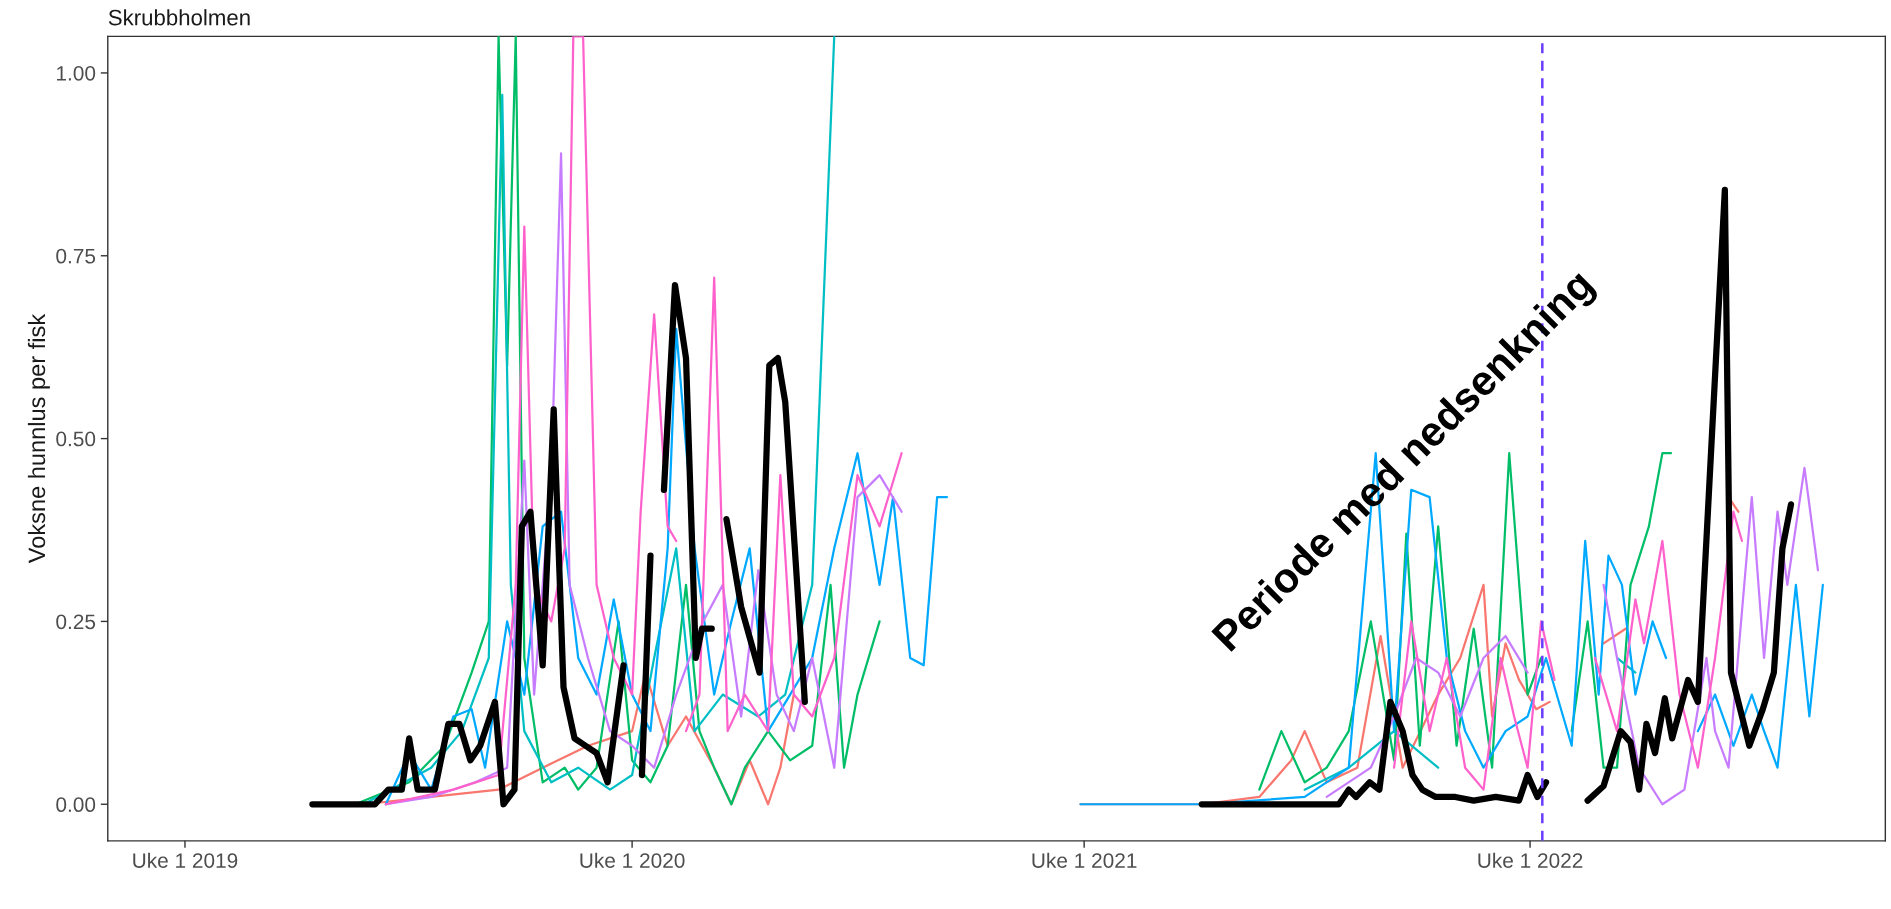 The width and height of the screenshot is (1891, 909). Describe the element at coordinates (76, 805) in the screenshot. I see `y-tick-label: 0.00` at that location.